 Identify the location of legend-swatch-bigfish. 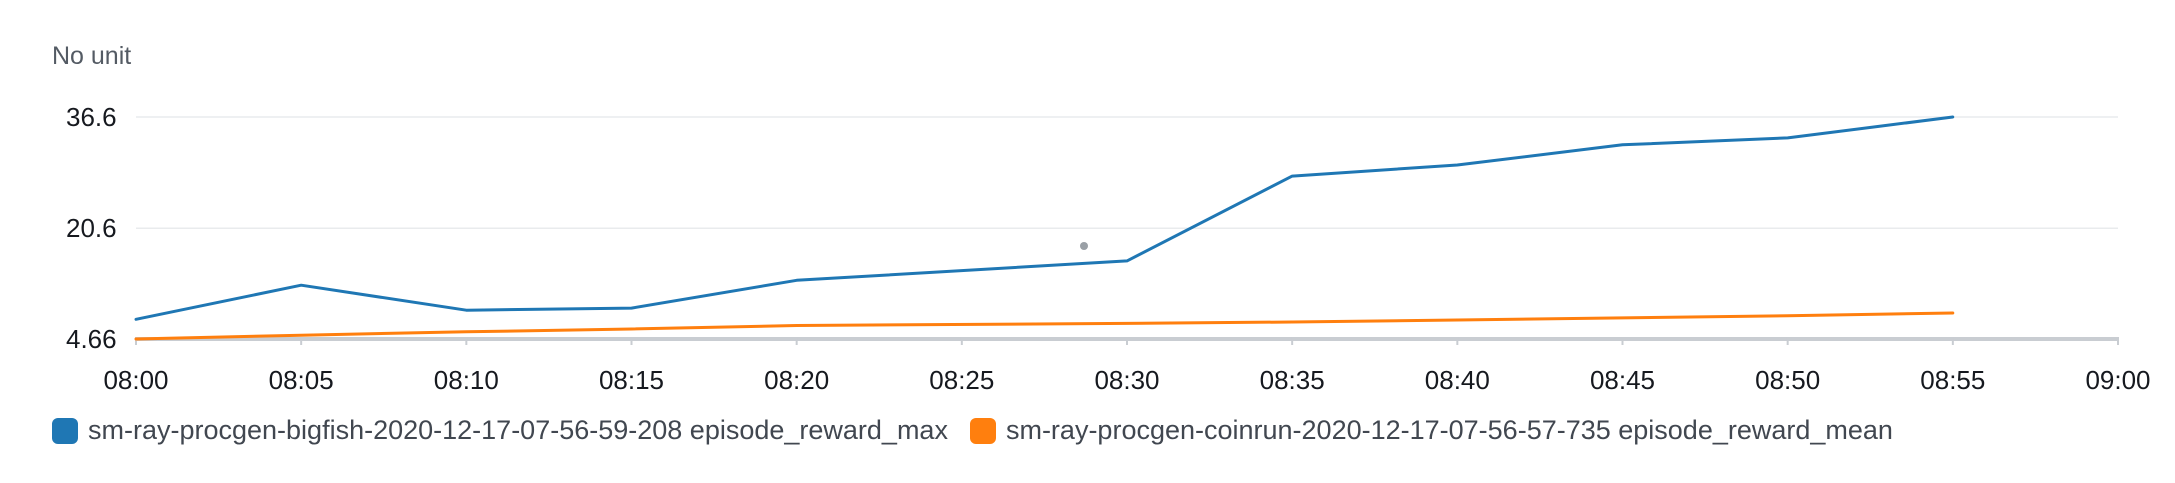
(65, 430).